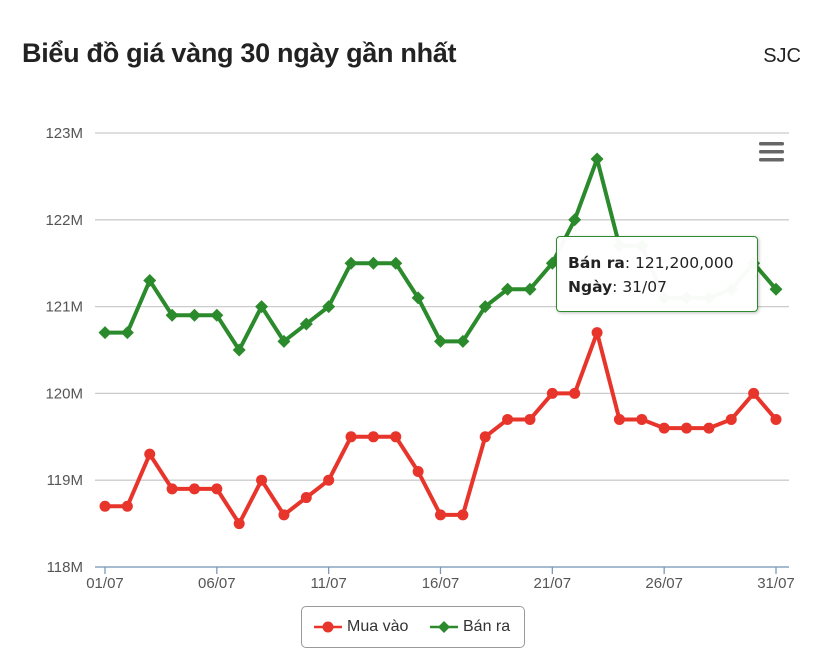 The width and height of the screenshot is (829, 659). I want to click on y-tick-label: 120M, so click(64, 393).